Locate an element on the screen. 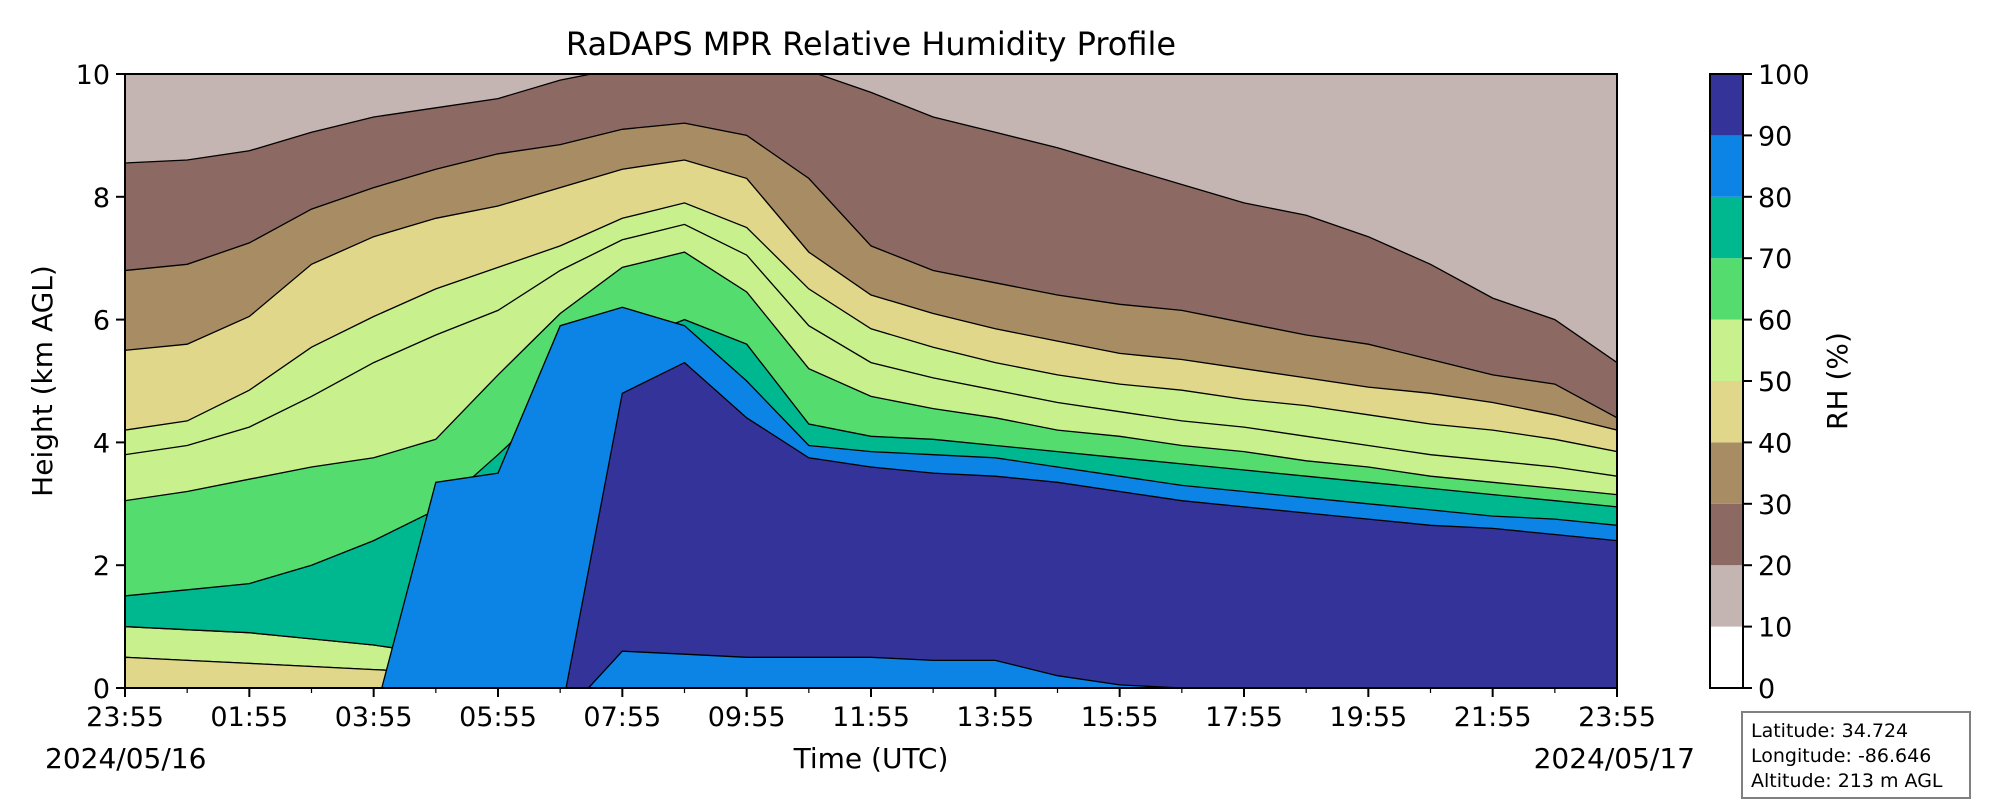 This screenshot has height=800, width=2000. y-tick-label: 6 is located at coordinates (101, 321).